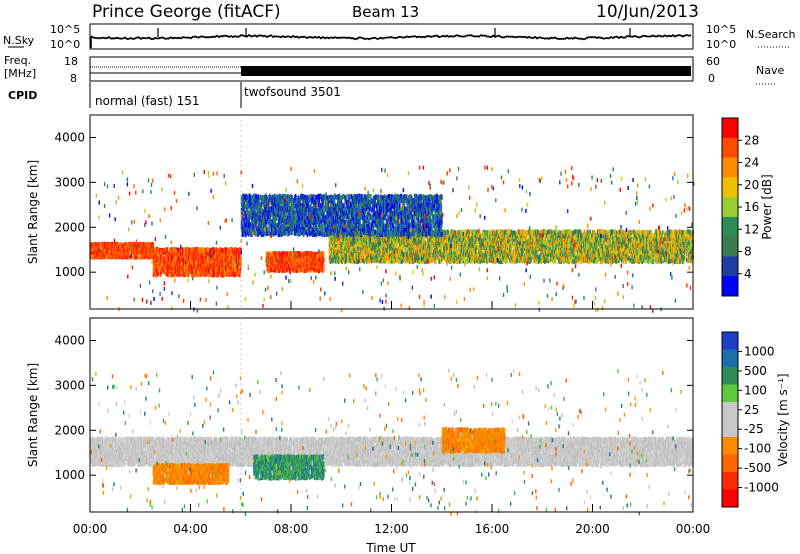 The height and width of the screenshot is (554, 800). I want to click on noise-left-tick-top: 10^5, so click(65, 29).